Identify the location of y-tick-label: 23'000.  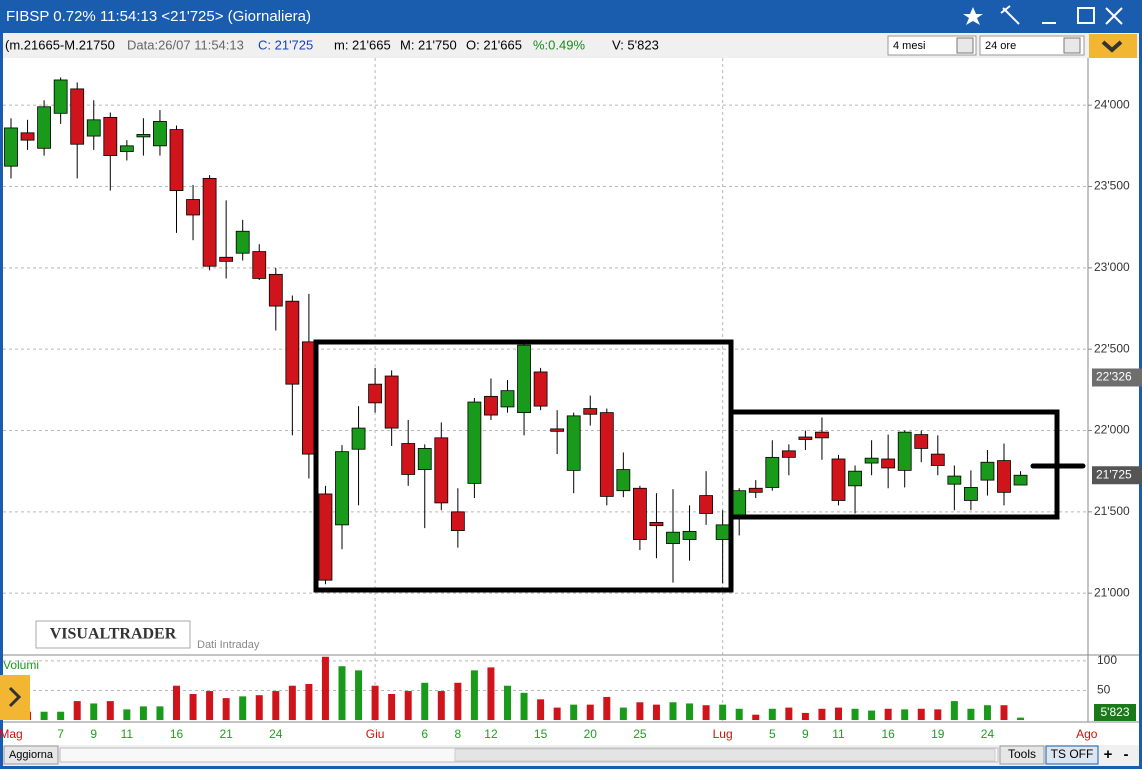
(1112, 267).